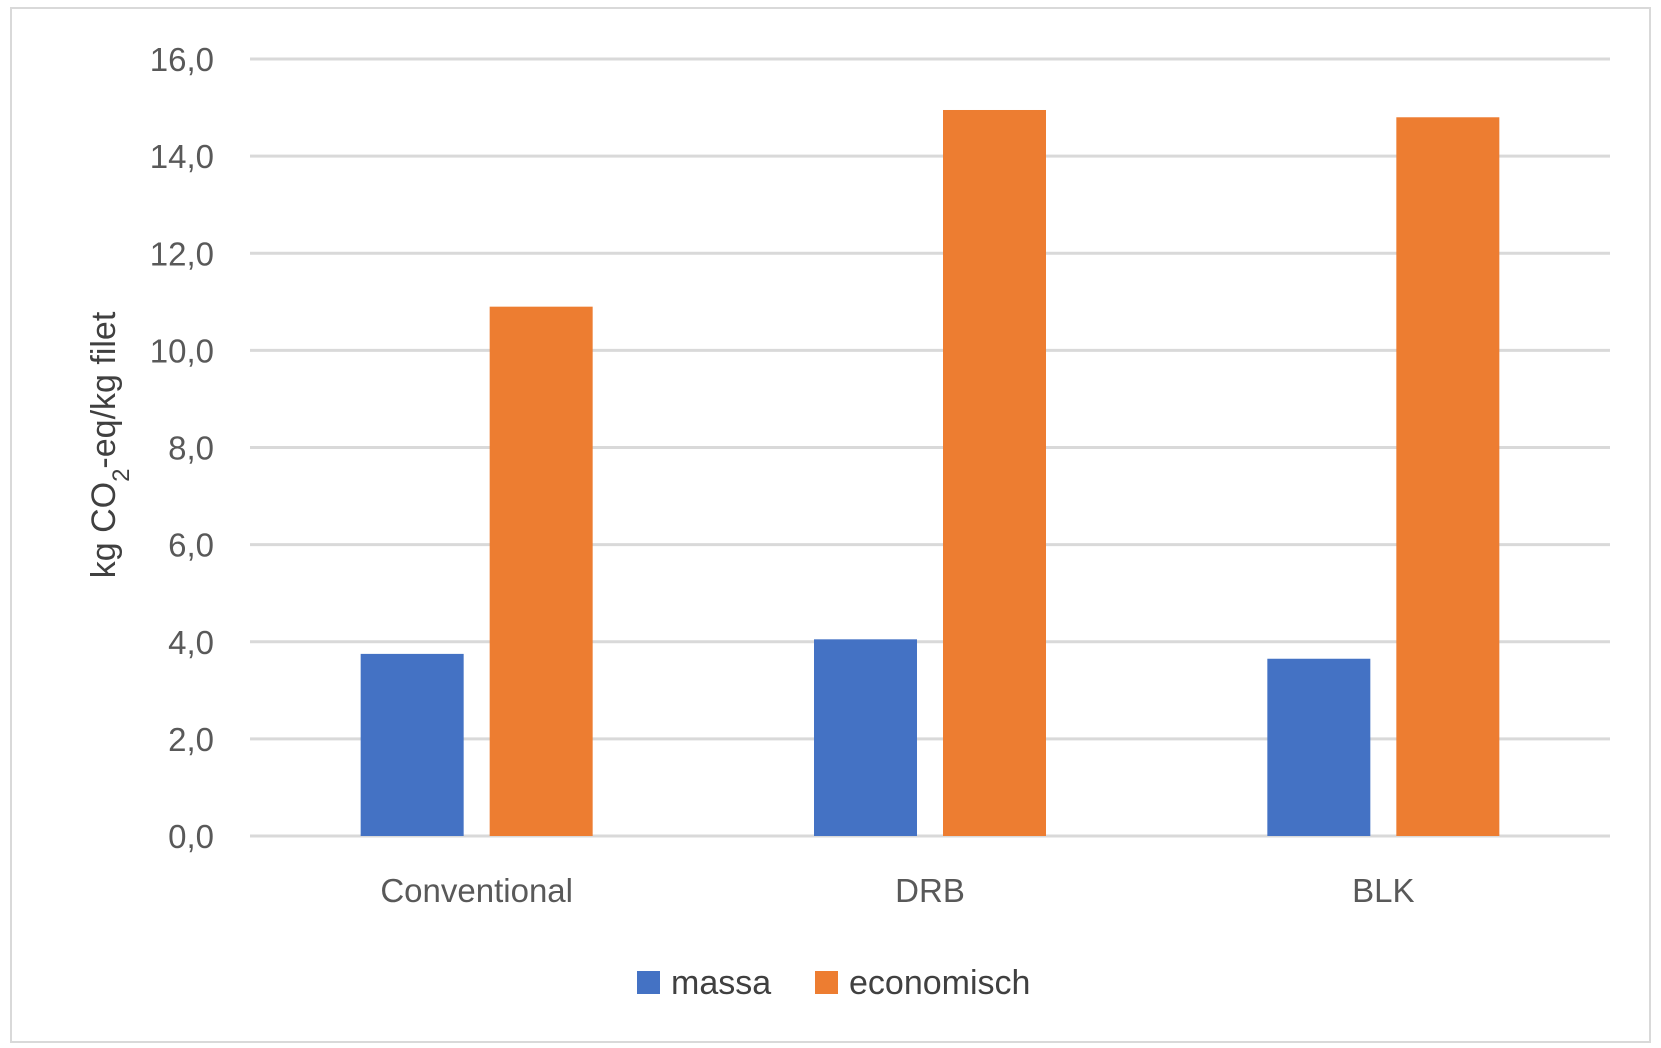 This screenshot has width=1661, height=1048. I want to click on y-tick-label: 16,0, so click(182, 59).